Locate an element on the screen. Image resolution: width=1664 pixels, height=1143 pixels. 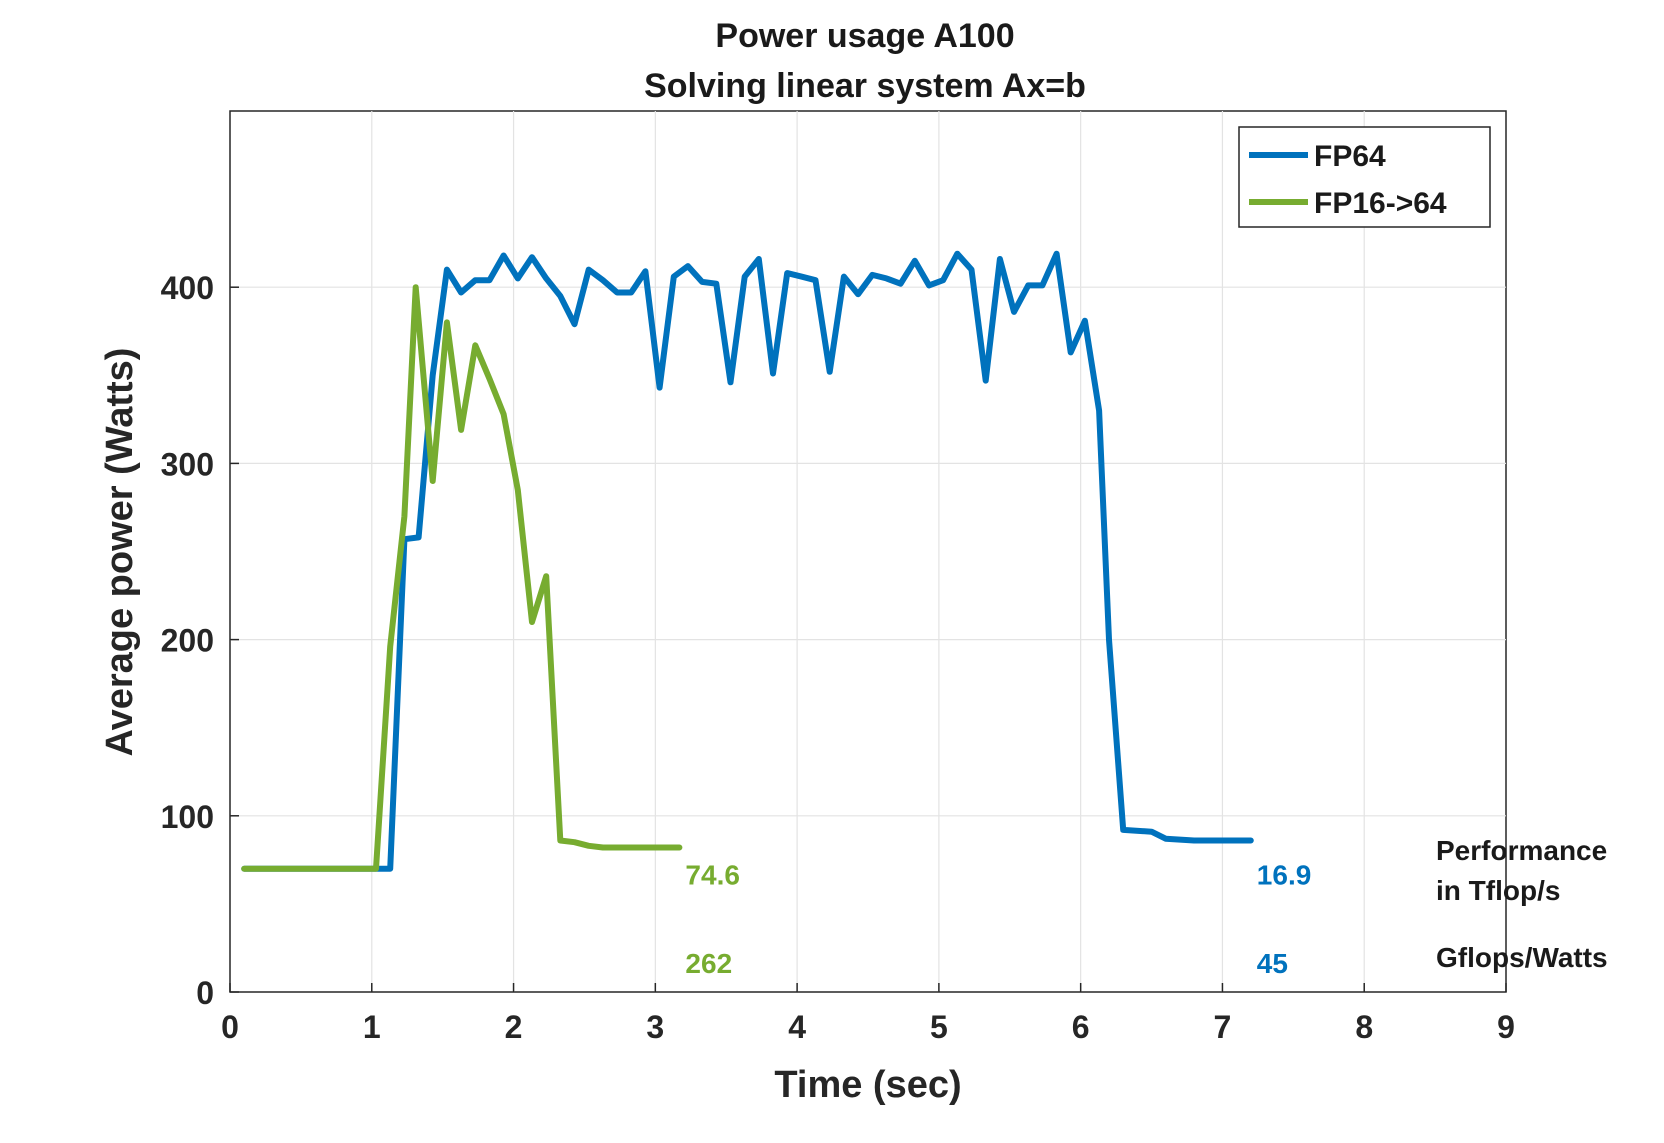
legend-box is located at coordinates (1364, 177).